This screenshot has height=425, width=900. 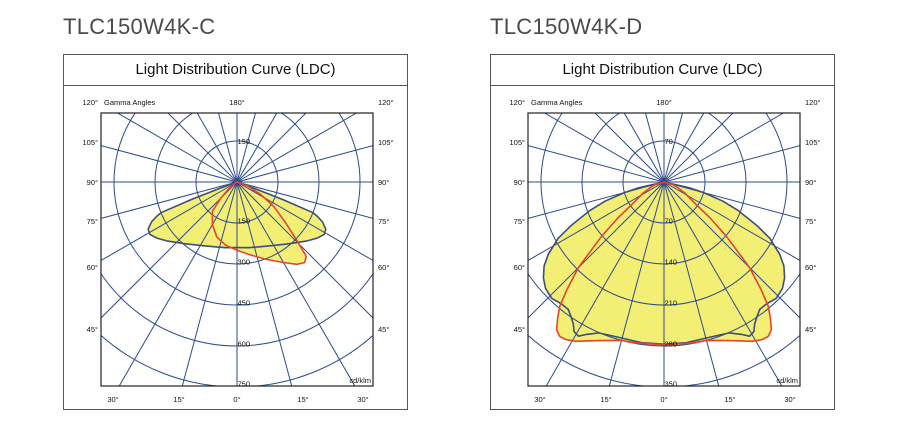 What do you see at coordinates (566, 26) in the screenshot?
I see `product-title-d: TLC150W4K-D` at bounding box center [566, 26].